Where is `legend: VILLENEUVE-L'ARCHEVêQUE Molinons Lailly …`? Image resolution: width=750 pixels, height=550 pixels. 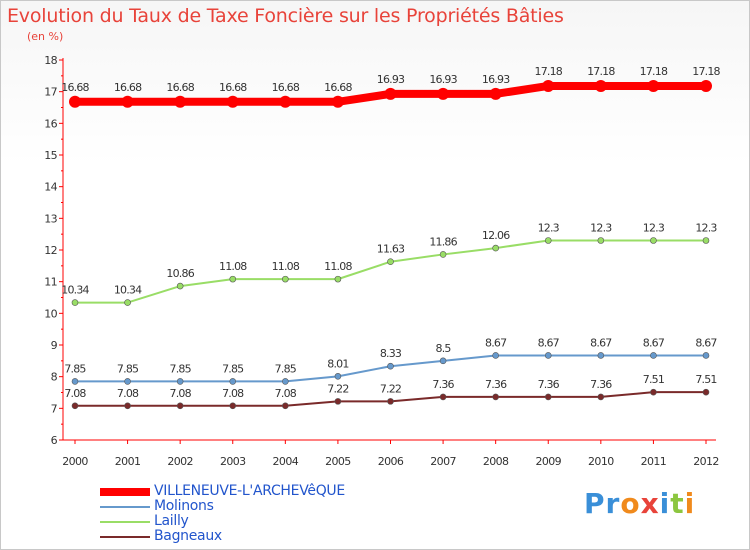 legend: VILLENEUVE-L'ARCHEVêQUE Molinons Lailly … is located at coordinates (222, 514).